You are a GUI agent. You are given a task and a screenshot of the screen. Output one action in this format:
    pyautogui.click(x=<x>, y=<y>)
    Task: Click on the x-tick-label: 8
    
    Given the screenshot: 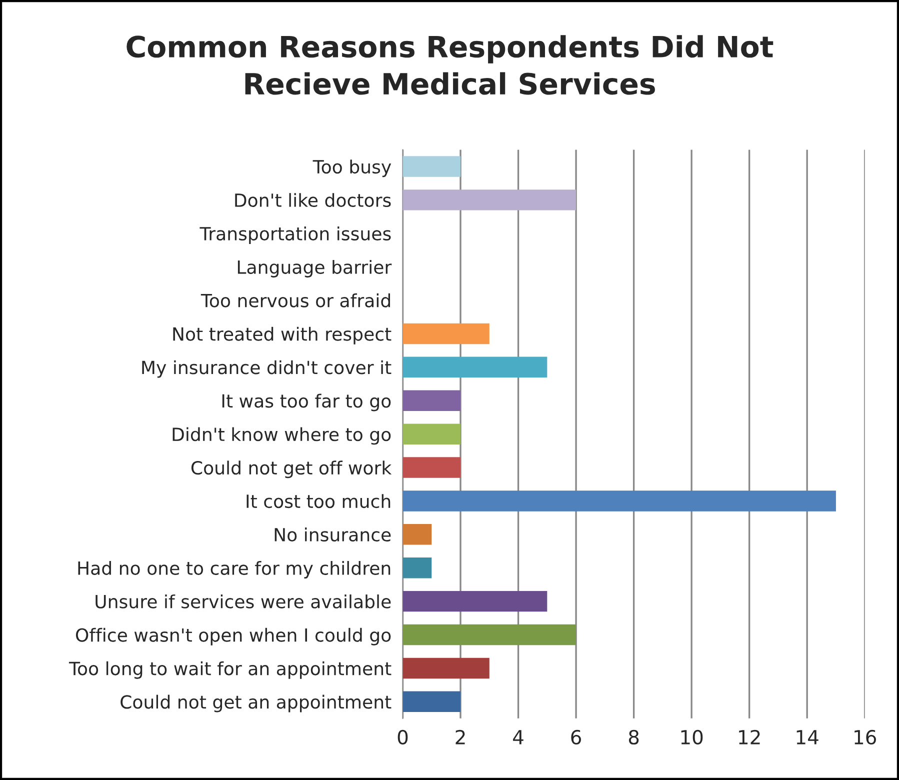 What is the action you would take?
    pyautogui.click(x=633, y=737)
    